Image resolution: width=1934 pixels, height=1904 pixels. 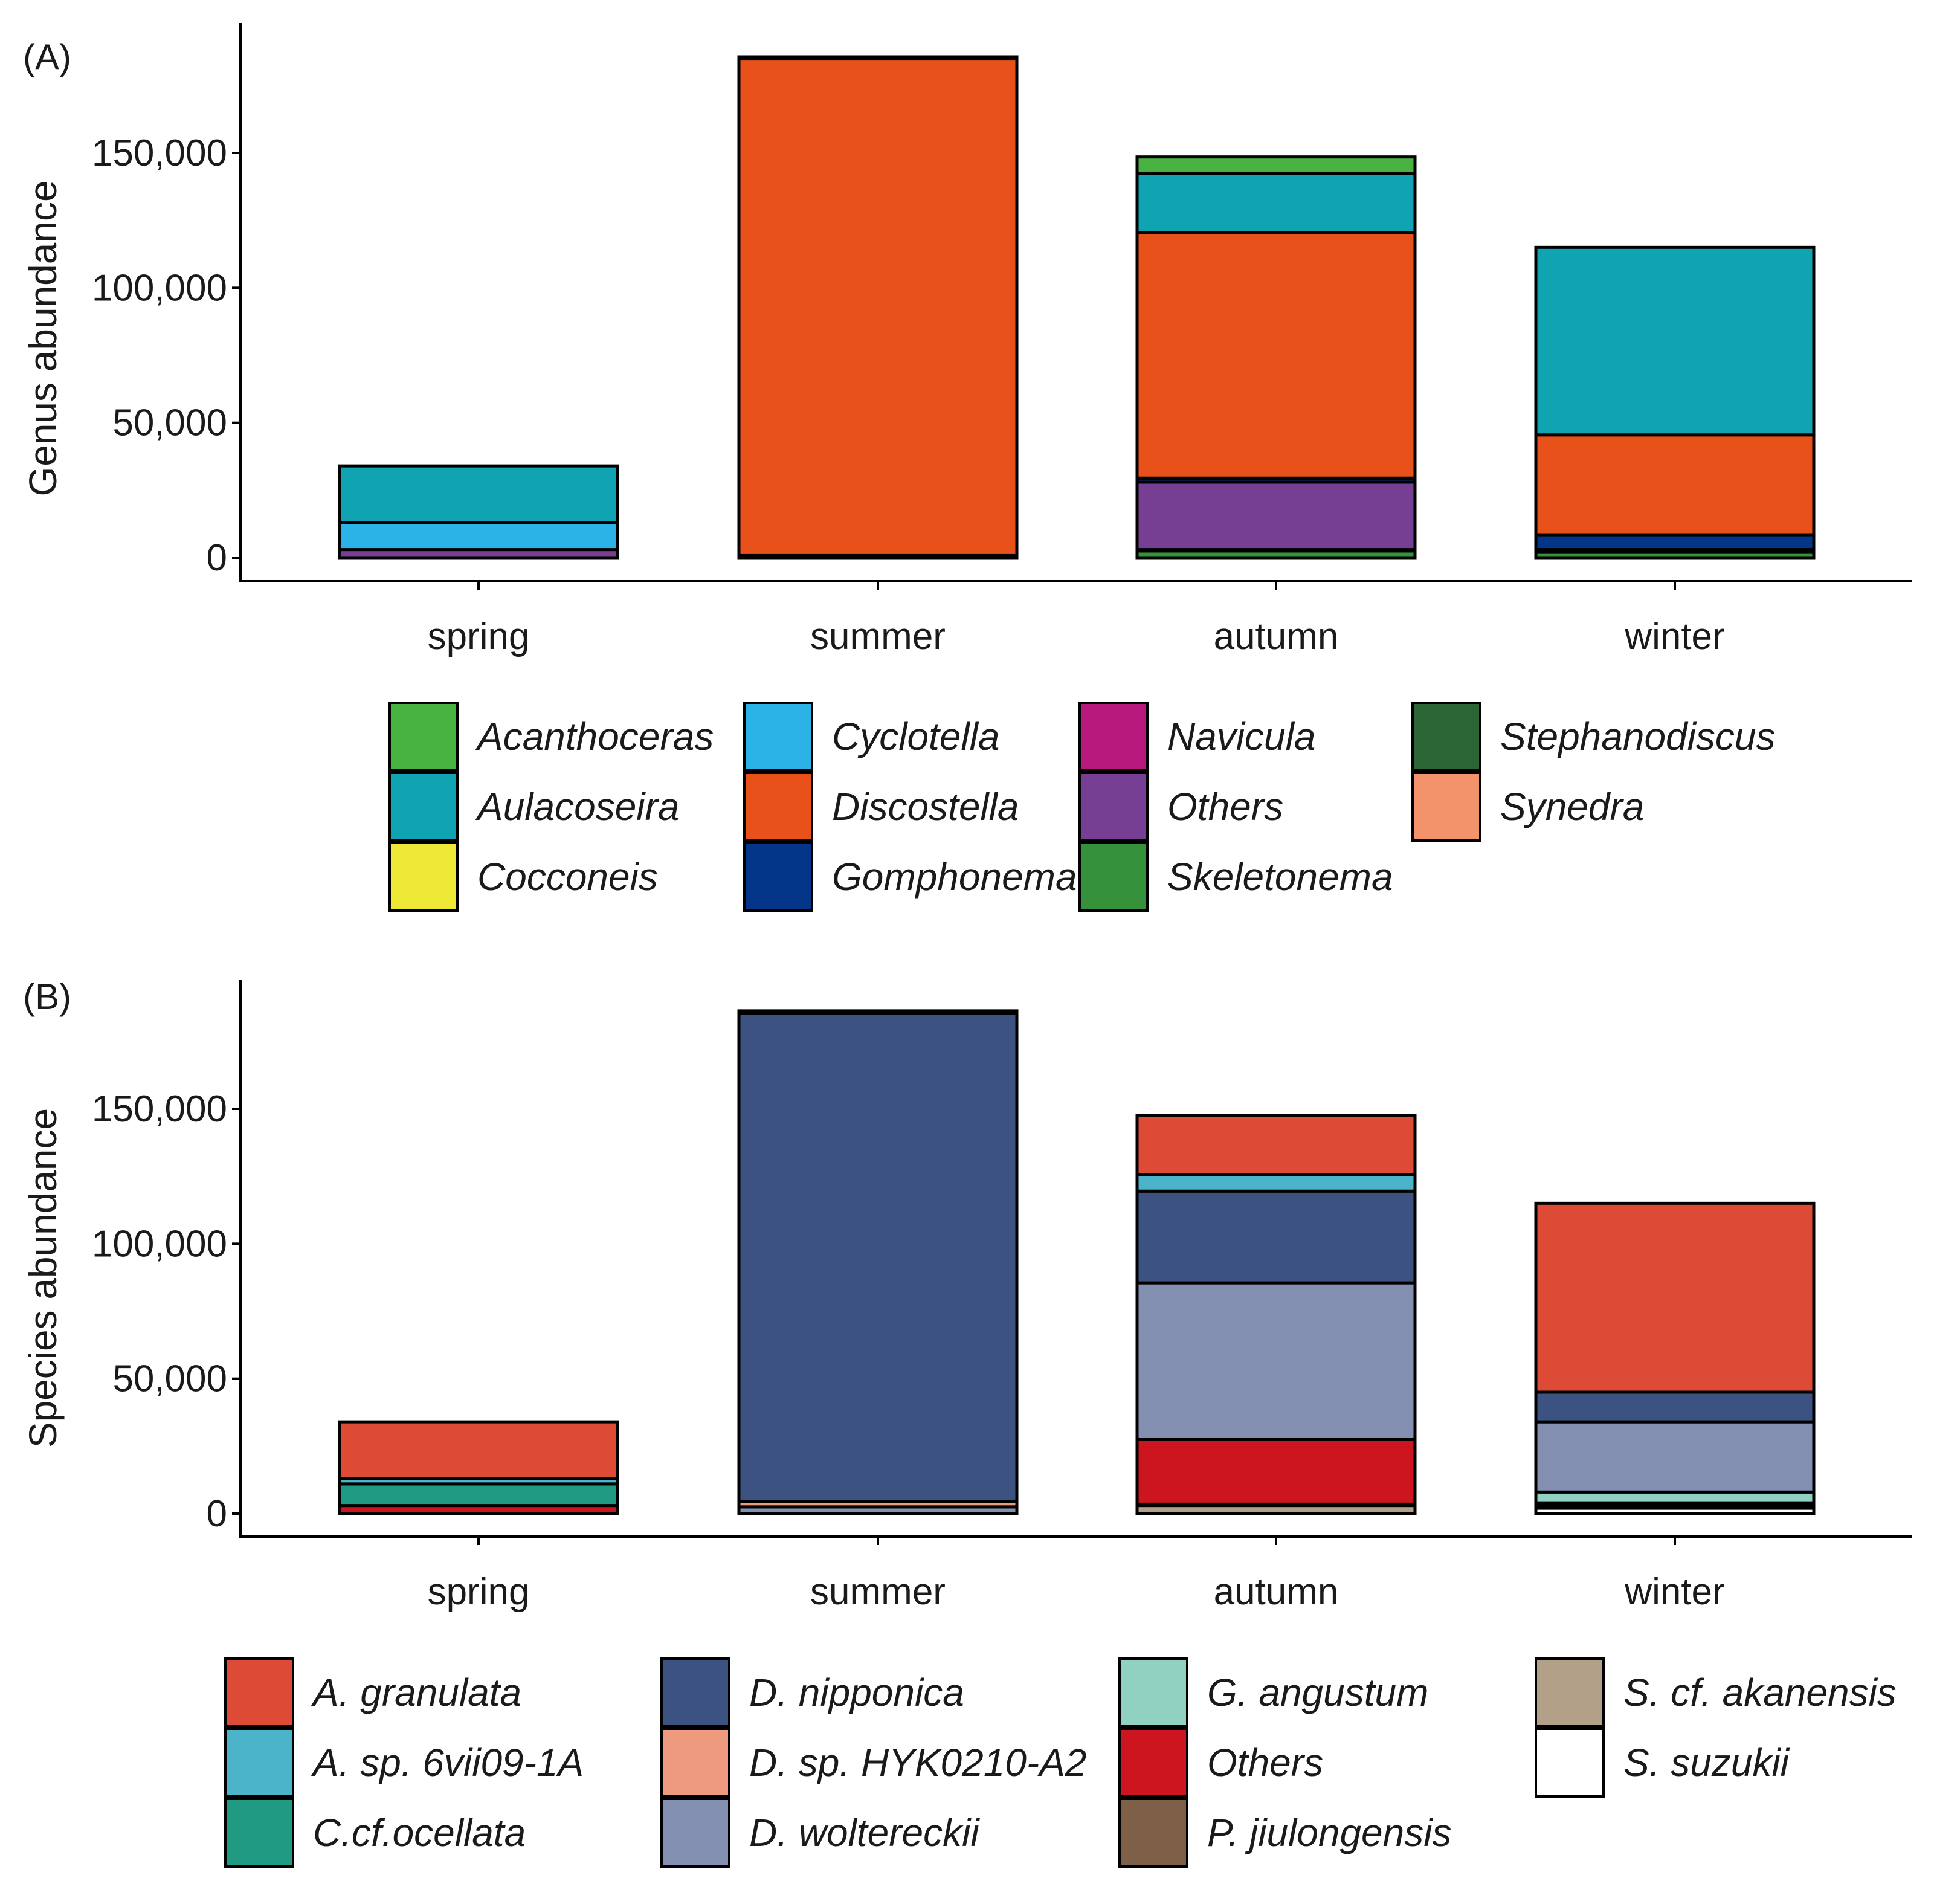 What do you see at coordinates (1675, 542) in the screenshot?
I see `panel-a-bar-winter-gomphonema` at bounding box center [1675, 542].